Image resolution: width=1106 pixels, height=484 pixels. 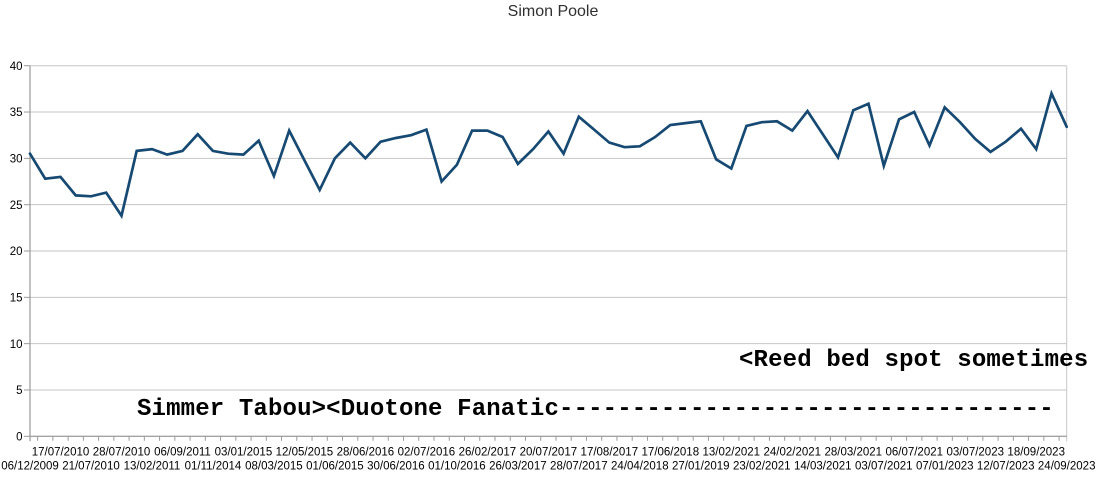 What do you see at coordinates (579, 467) in the screenshot?
I see `x-tick-label: 28/07/2017` at bounding box center [579, 467].